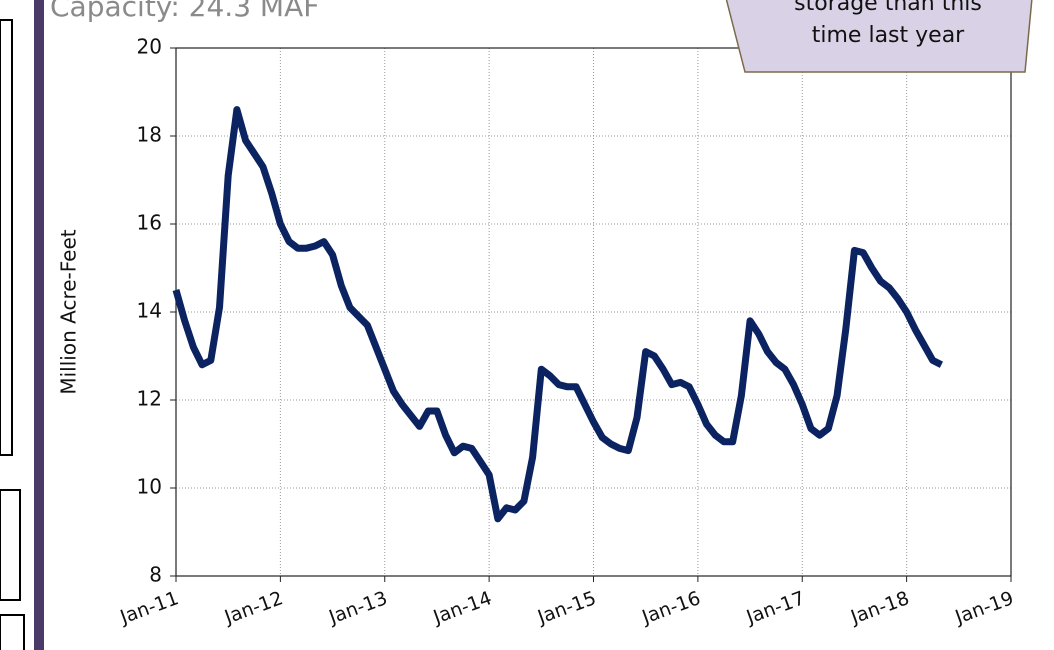 This screenshot has height=650, width=1054. Describe the element at coordinates (148, 608) in the screenshot. I see `x-tick-label: Jan-11` at that location.